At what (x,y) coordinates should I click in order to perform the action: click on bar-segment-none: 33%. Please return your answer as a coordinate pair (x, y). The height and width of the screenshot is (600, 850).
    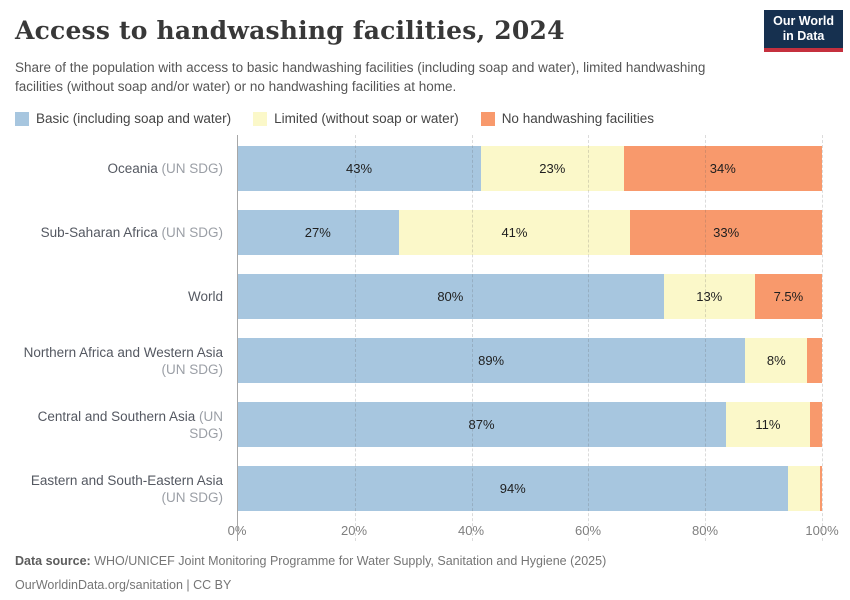
    Looking at the image, I should click on (726, 233).